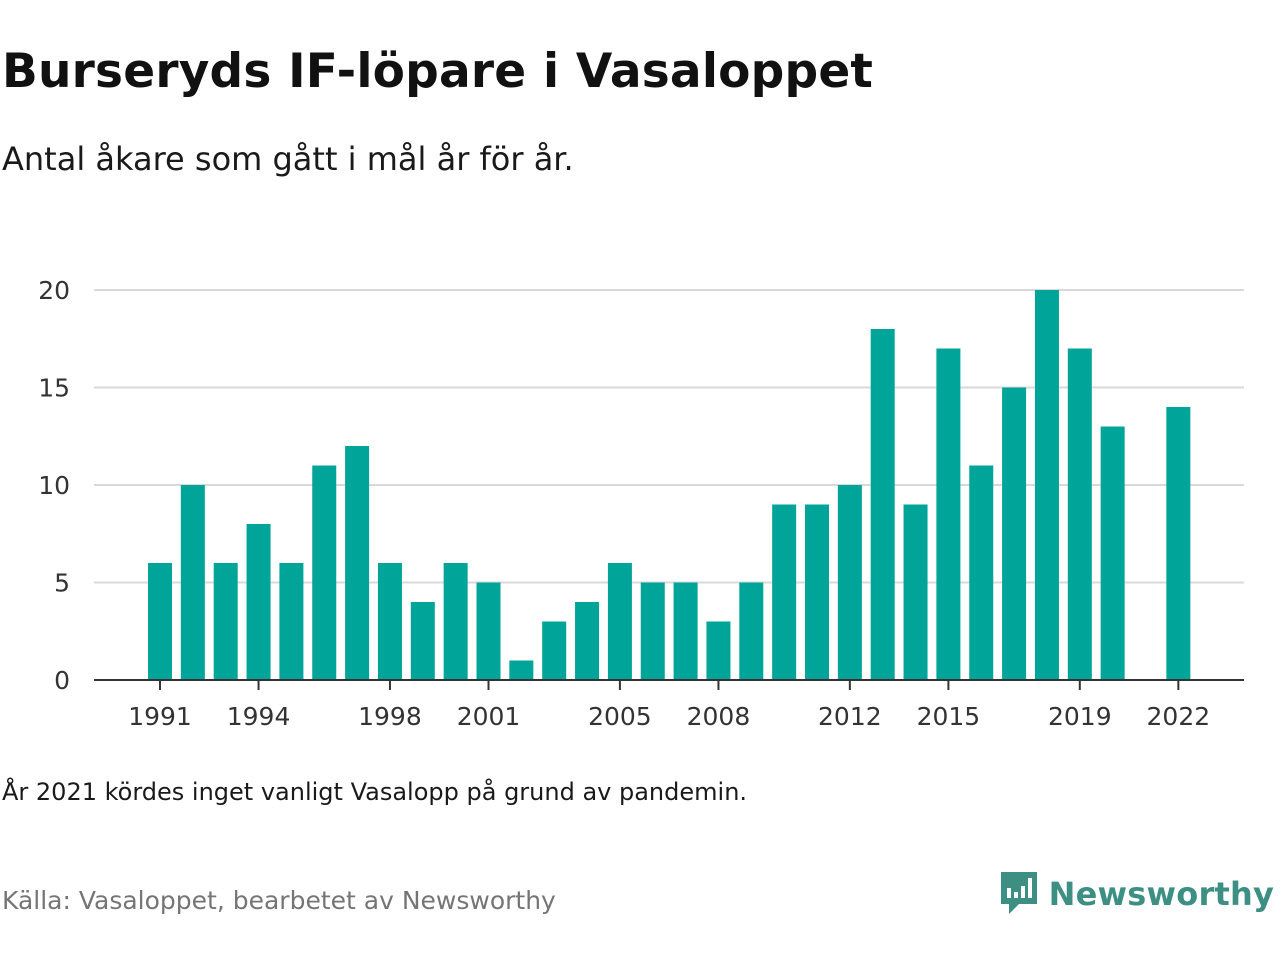 This screenshot has height=960, width=1280. Describe the element at coordinates (949, 716) in the screenshot. I see `x-tick-label: 2015` at that location.